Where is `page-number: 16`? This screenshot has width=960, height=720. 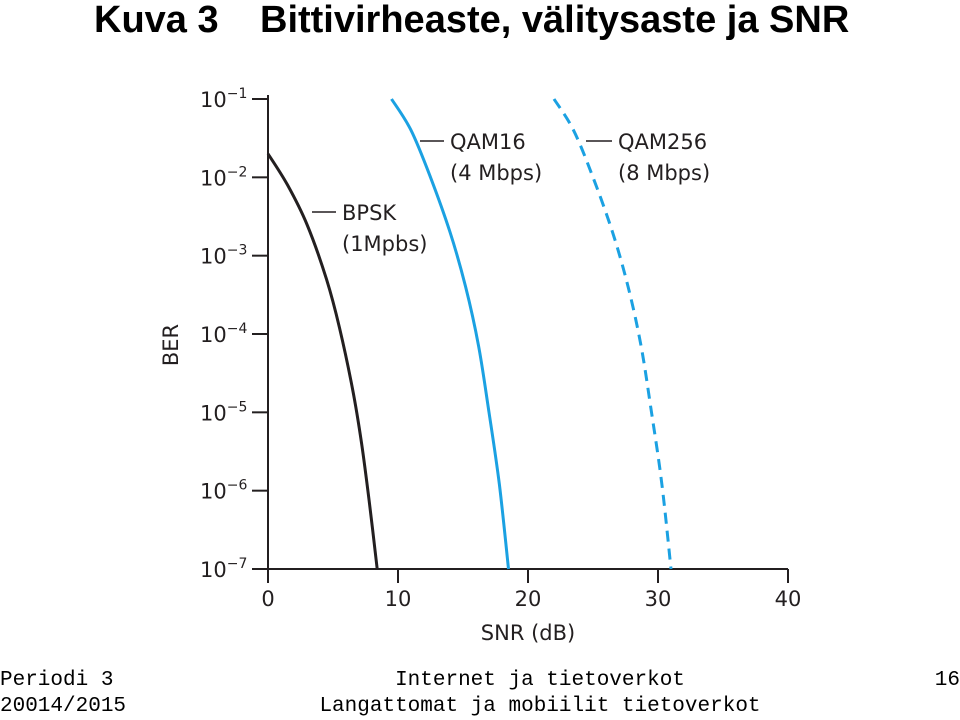 page-number: 16 is located at coordinates (947, 680).